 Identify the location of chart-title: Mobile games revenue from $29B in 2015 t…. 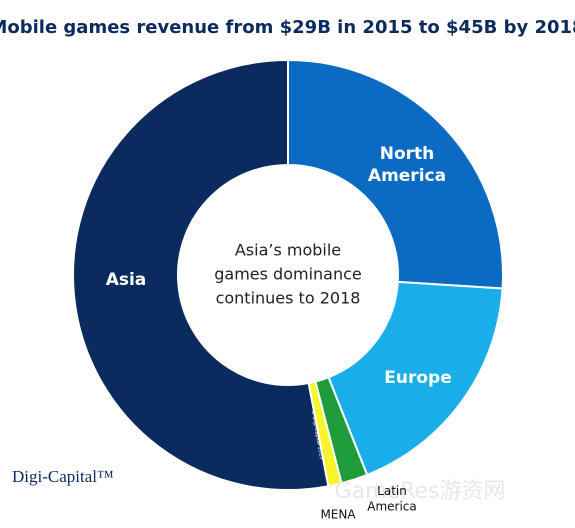
(287, 27).